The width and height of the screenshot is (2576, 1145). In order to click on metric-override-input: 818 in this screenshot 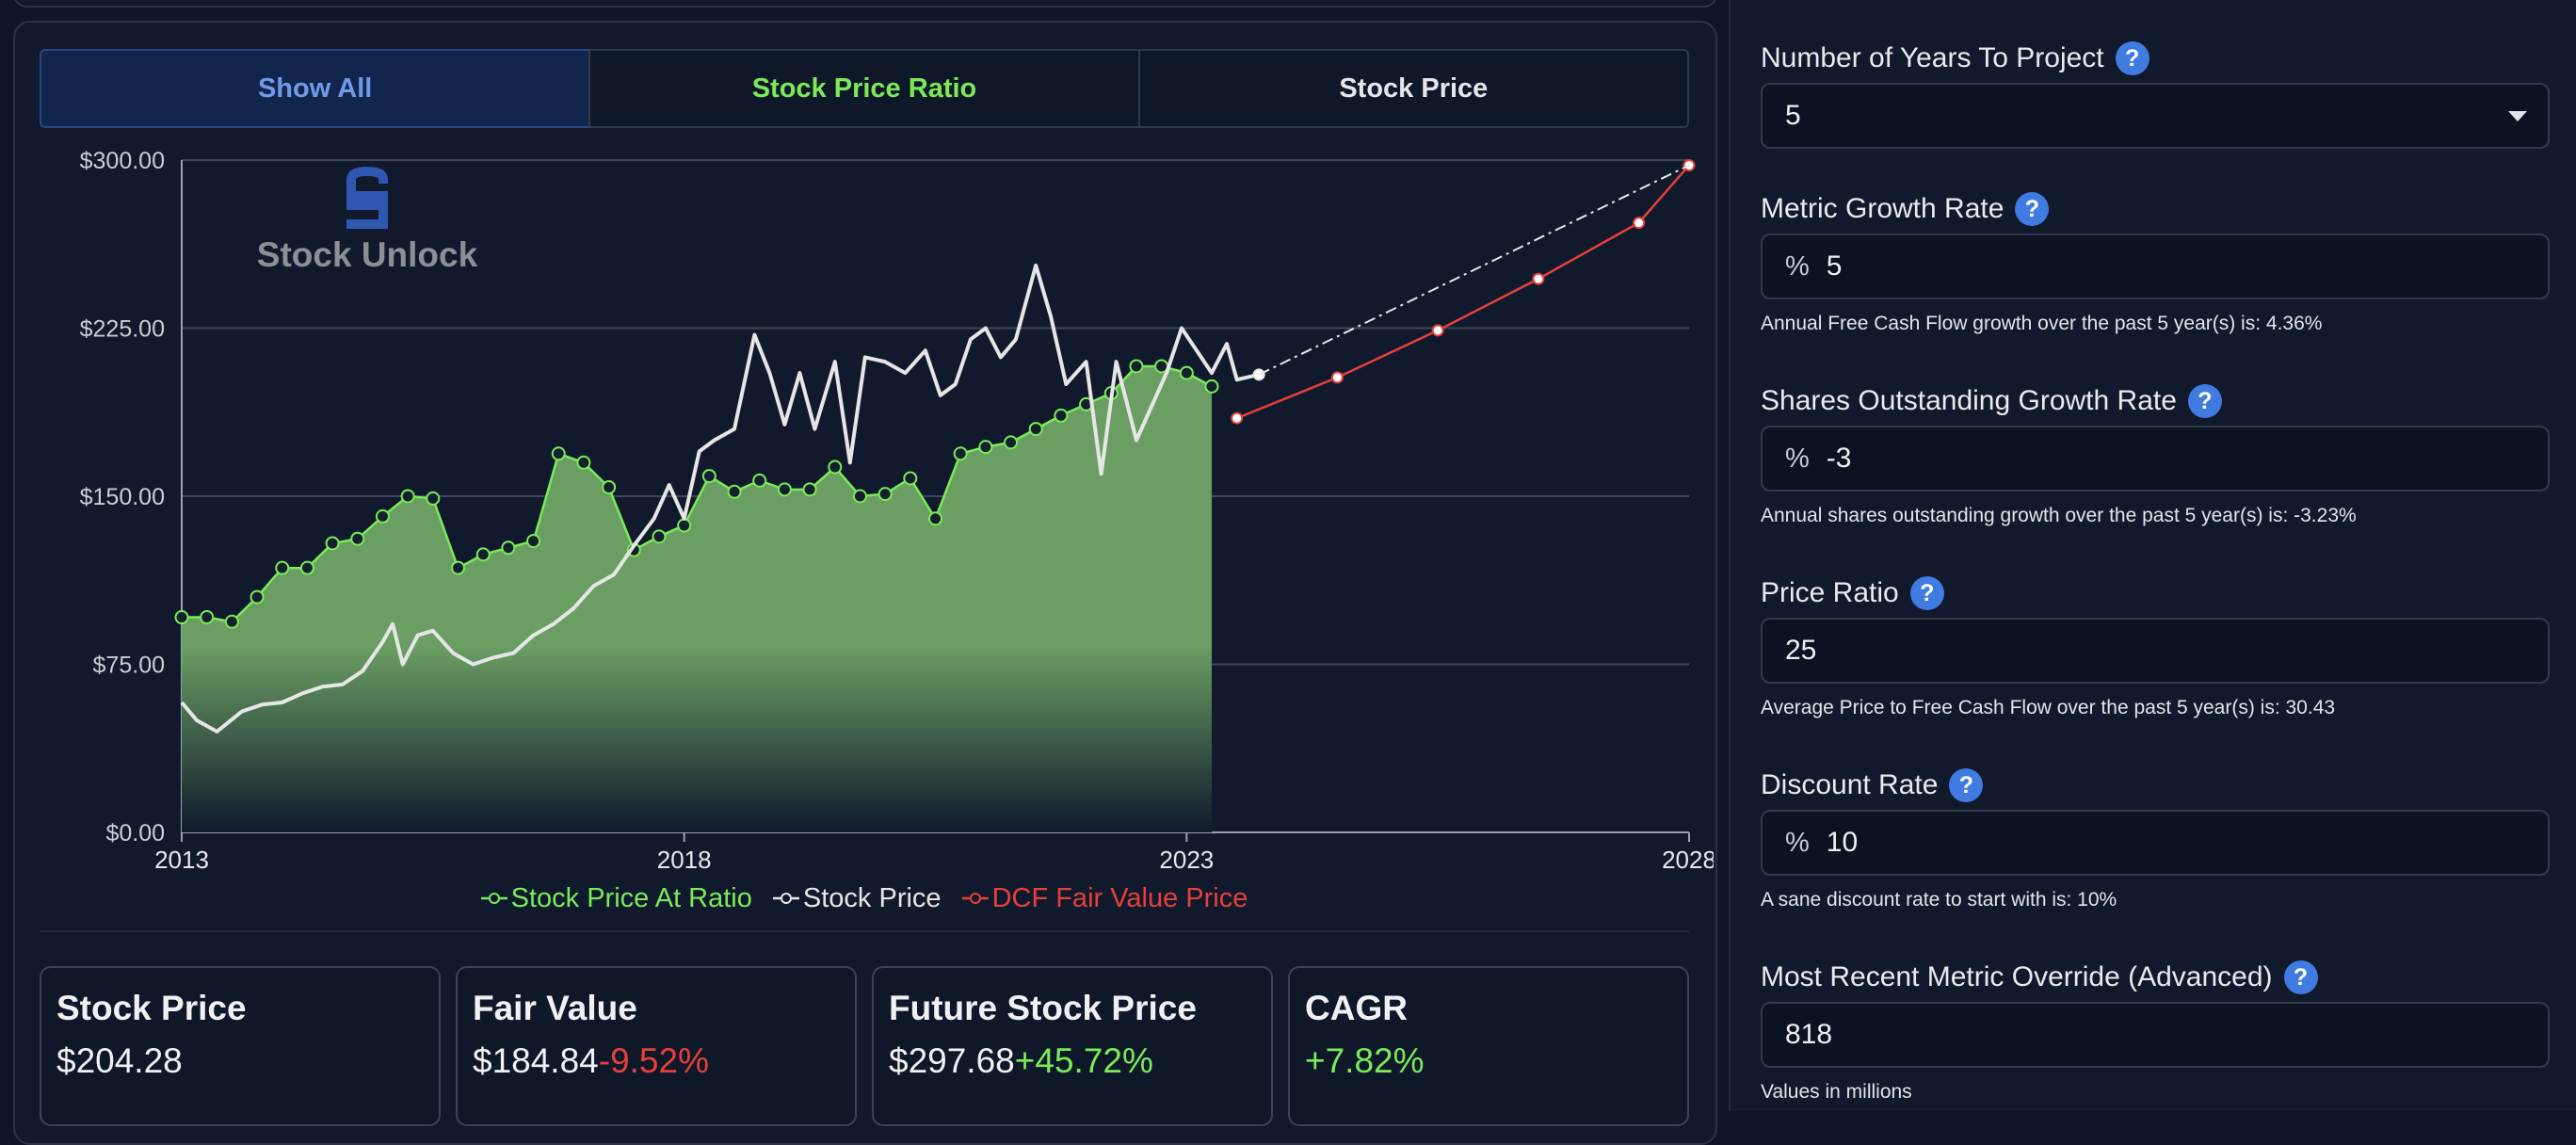, I will do `click(2155, 1035)`.